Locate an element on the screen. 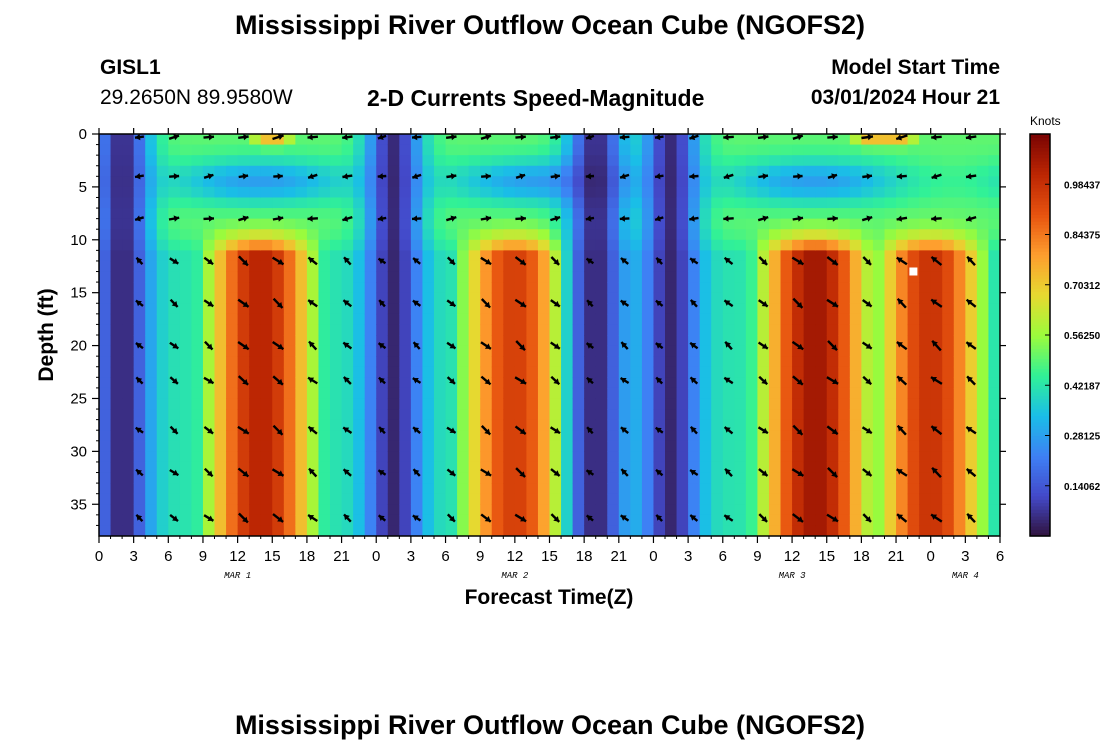  x-tick-label: 12 is located at coordinates (515, 556).